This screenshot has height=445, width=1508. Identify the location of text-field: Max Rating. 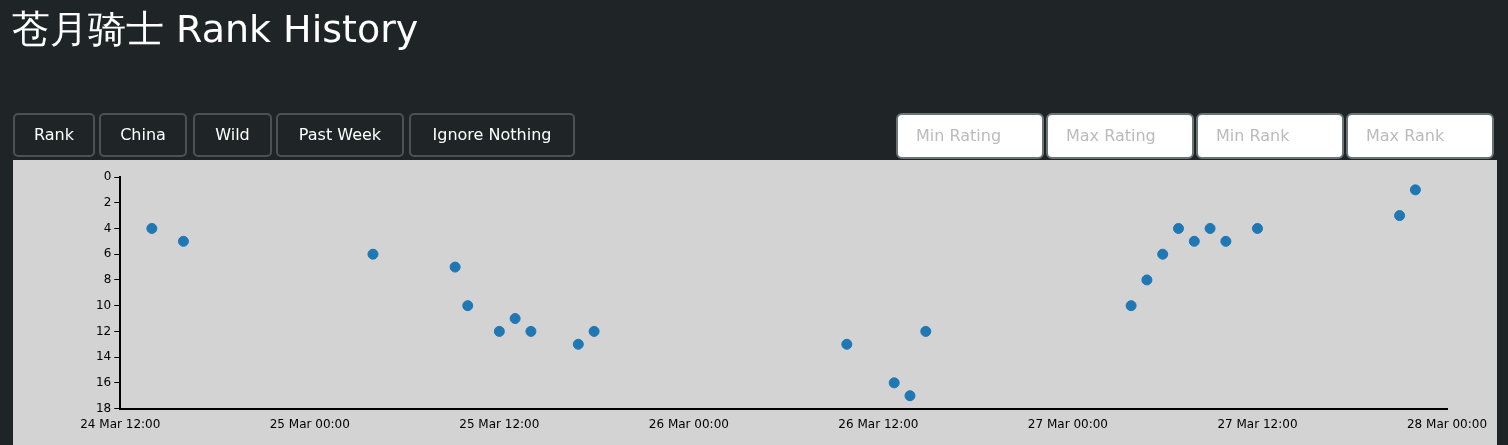
(1120, 136).